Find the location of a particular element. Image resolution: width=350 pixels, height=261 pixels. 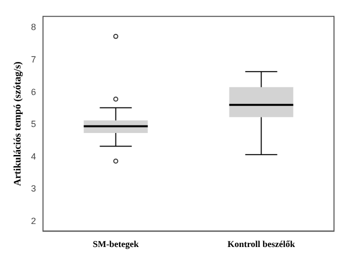

y-tick-label: 7 is located at coordinates (33, 59).